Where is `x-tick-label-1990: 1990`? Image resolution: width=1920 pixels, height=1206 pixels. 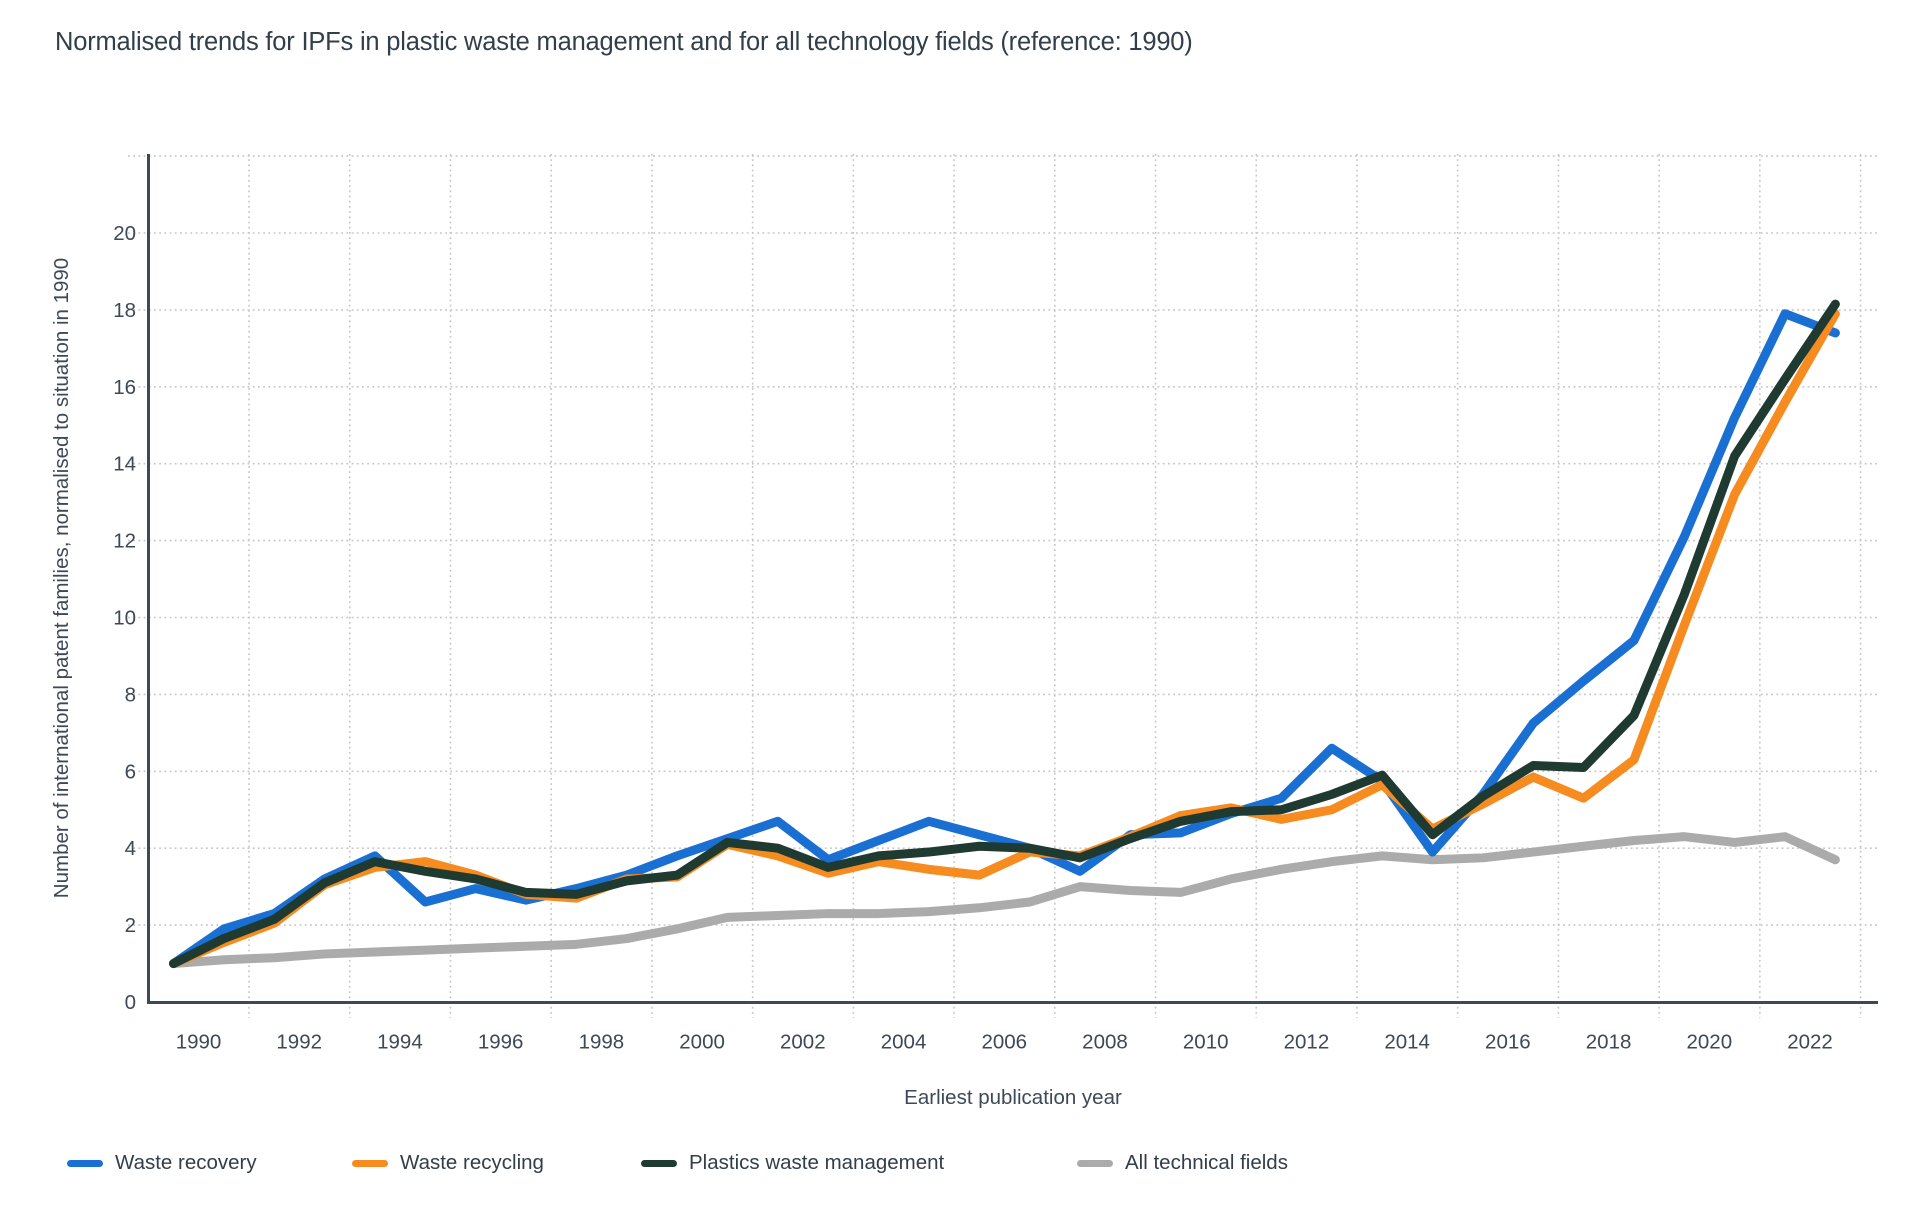
x-tick-label-1990: 1990 is located at coordinates (199, 1041).